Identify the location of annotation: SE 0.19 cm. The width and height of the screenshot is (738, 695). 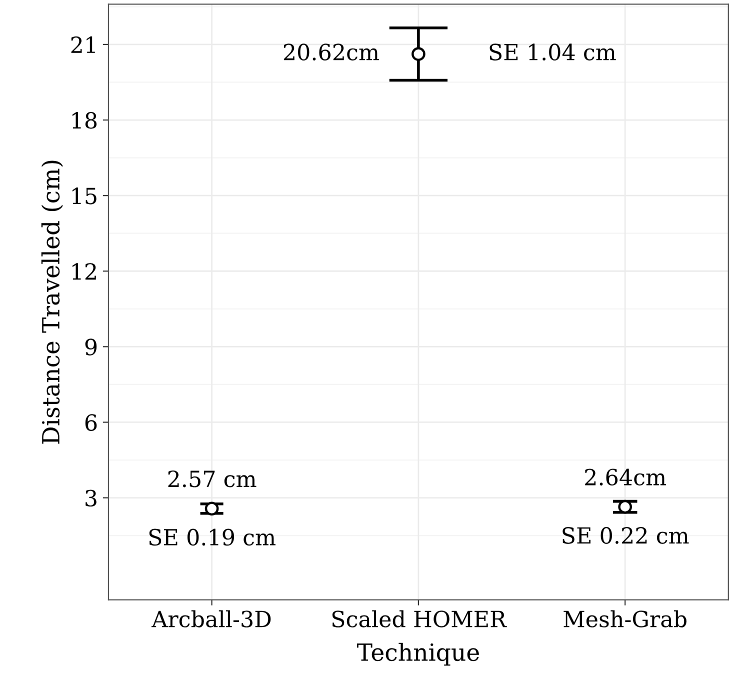
(212, 537).